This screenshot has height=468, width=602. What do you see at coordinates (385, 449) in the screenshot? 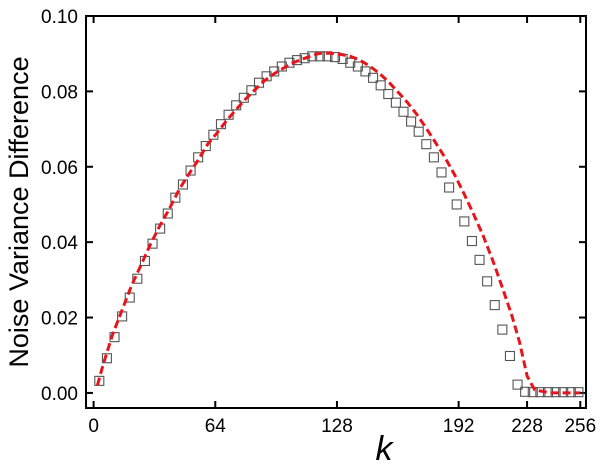
I see `x-axis-title: k` at bounding box center [385, 449].